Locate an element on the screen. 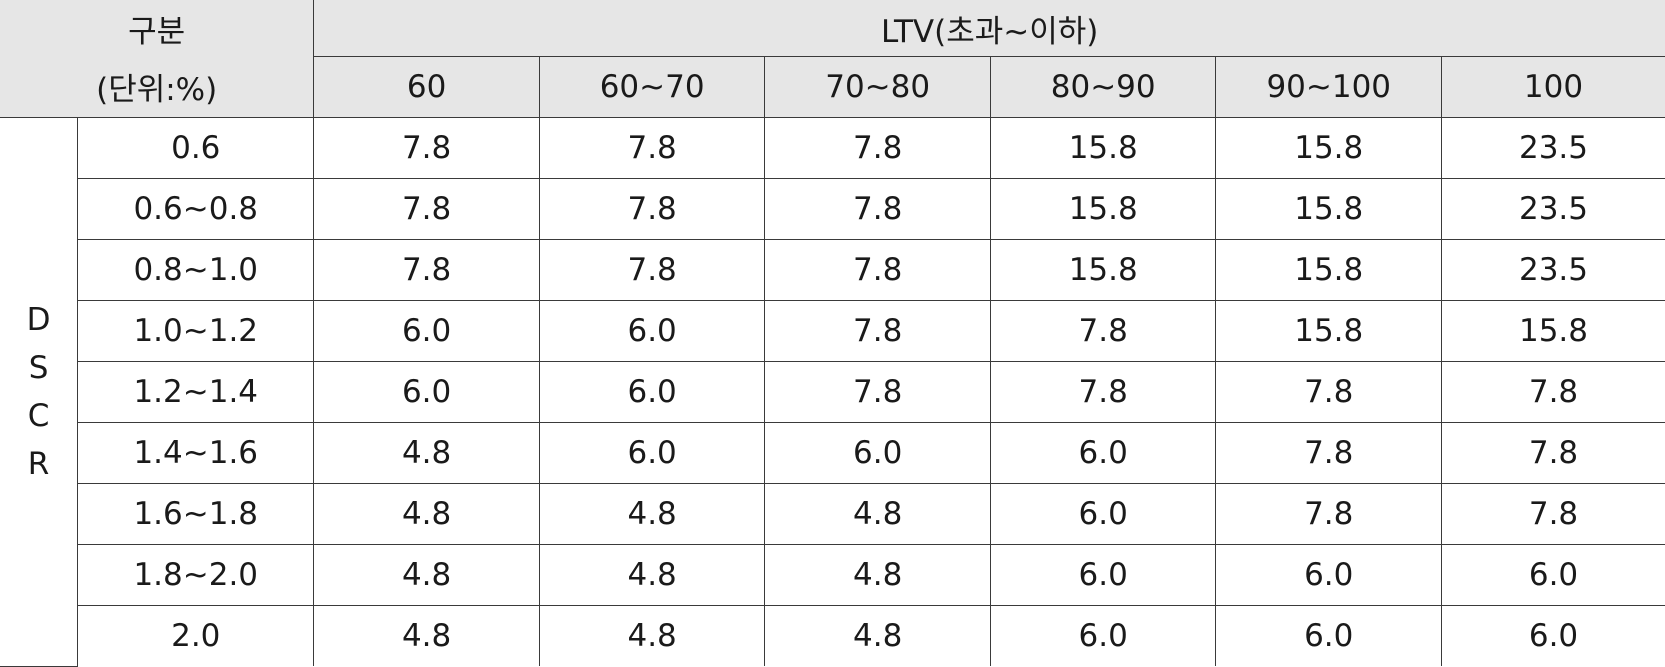 This screenshot has height=667, width=1665. row-label: 0.6~0.8 is located at coordinates (196, 209).